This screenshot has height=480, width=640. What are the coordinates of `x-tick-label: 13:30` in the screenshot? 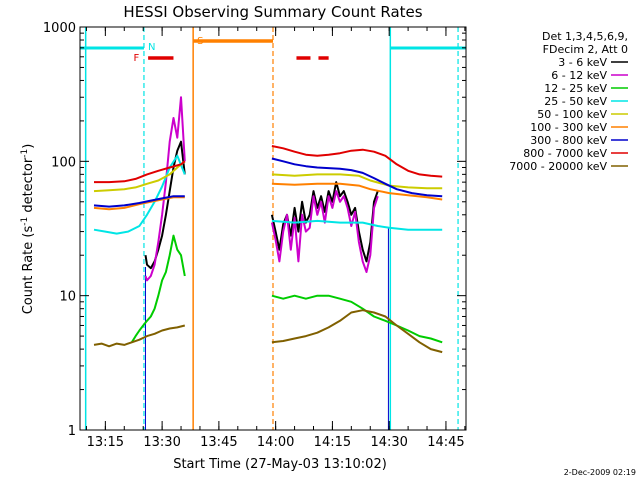 It's located at (161, 442).